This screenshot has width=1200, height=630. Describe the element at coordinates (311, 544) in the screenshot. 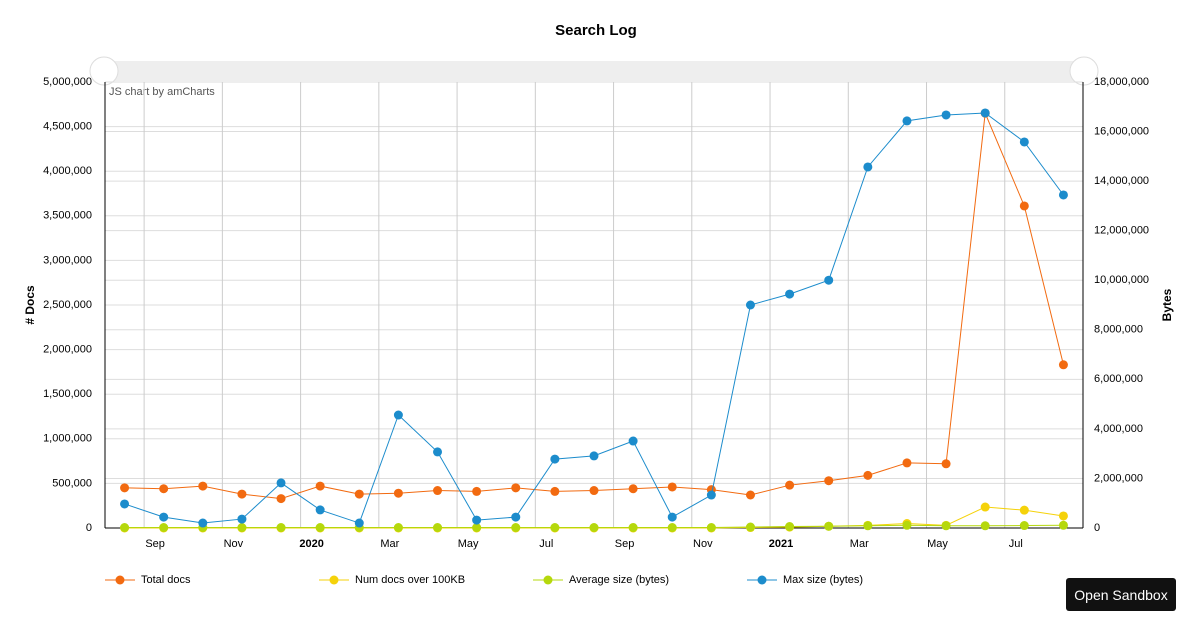

I see `x-tick-label: 2020` at that location.